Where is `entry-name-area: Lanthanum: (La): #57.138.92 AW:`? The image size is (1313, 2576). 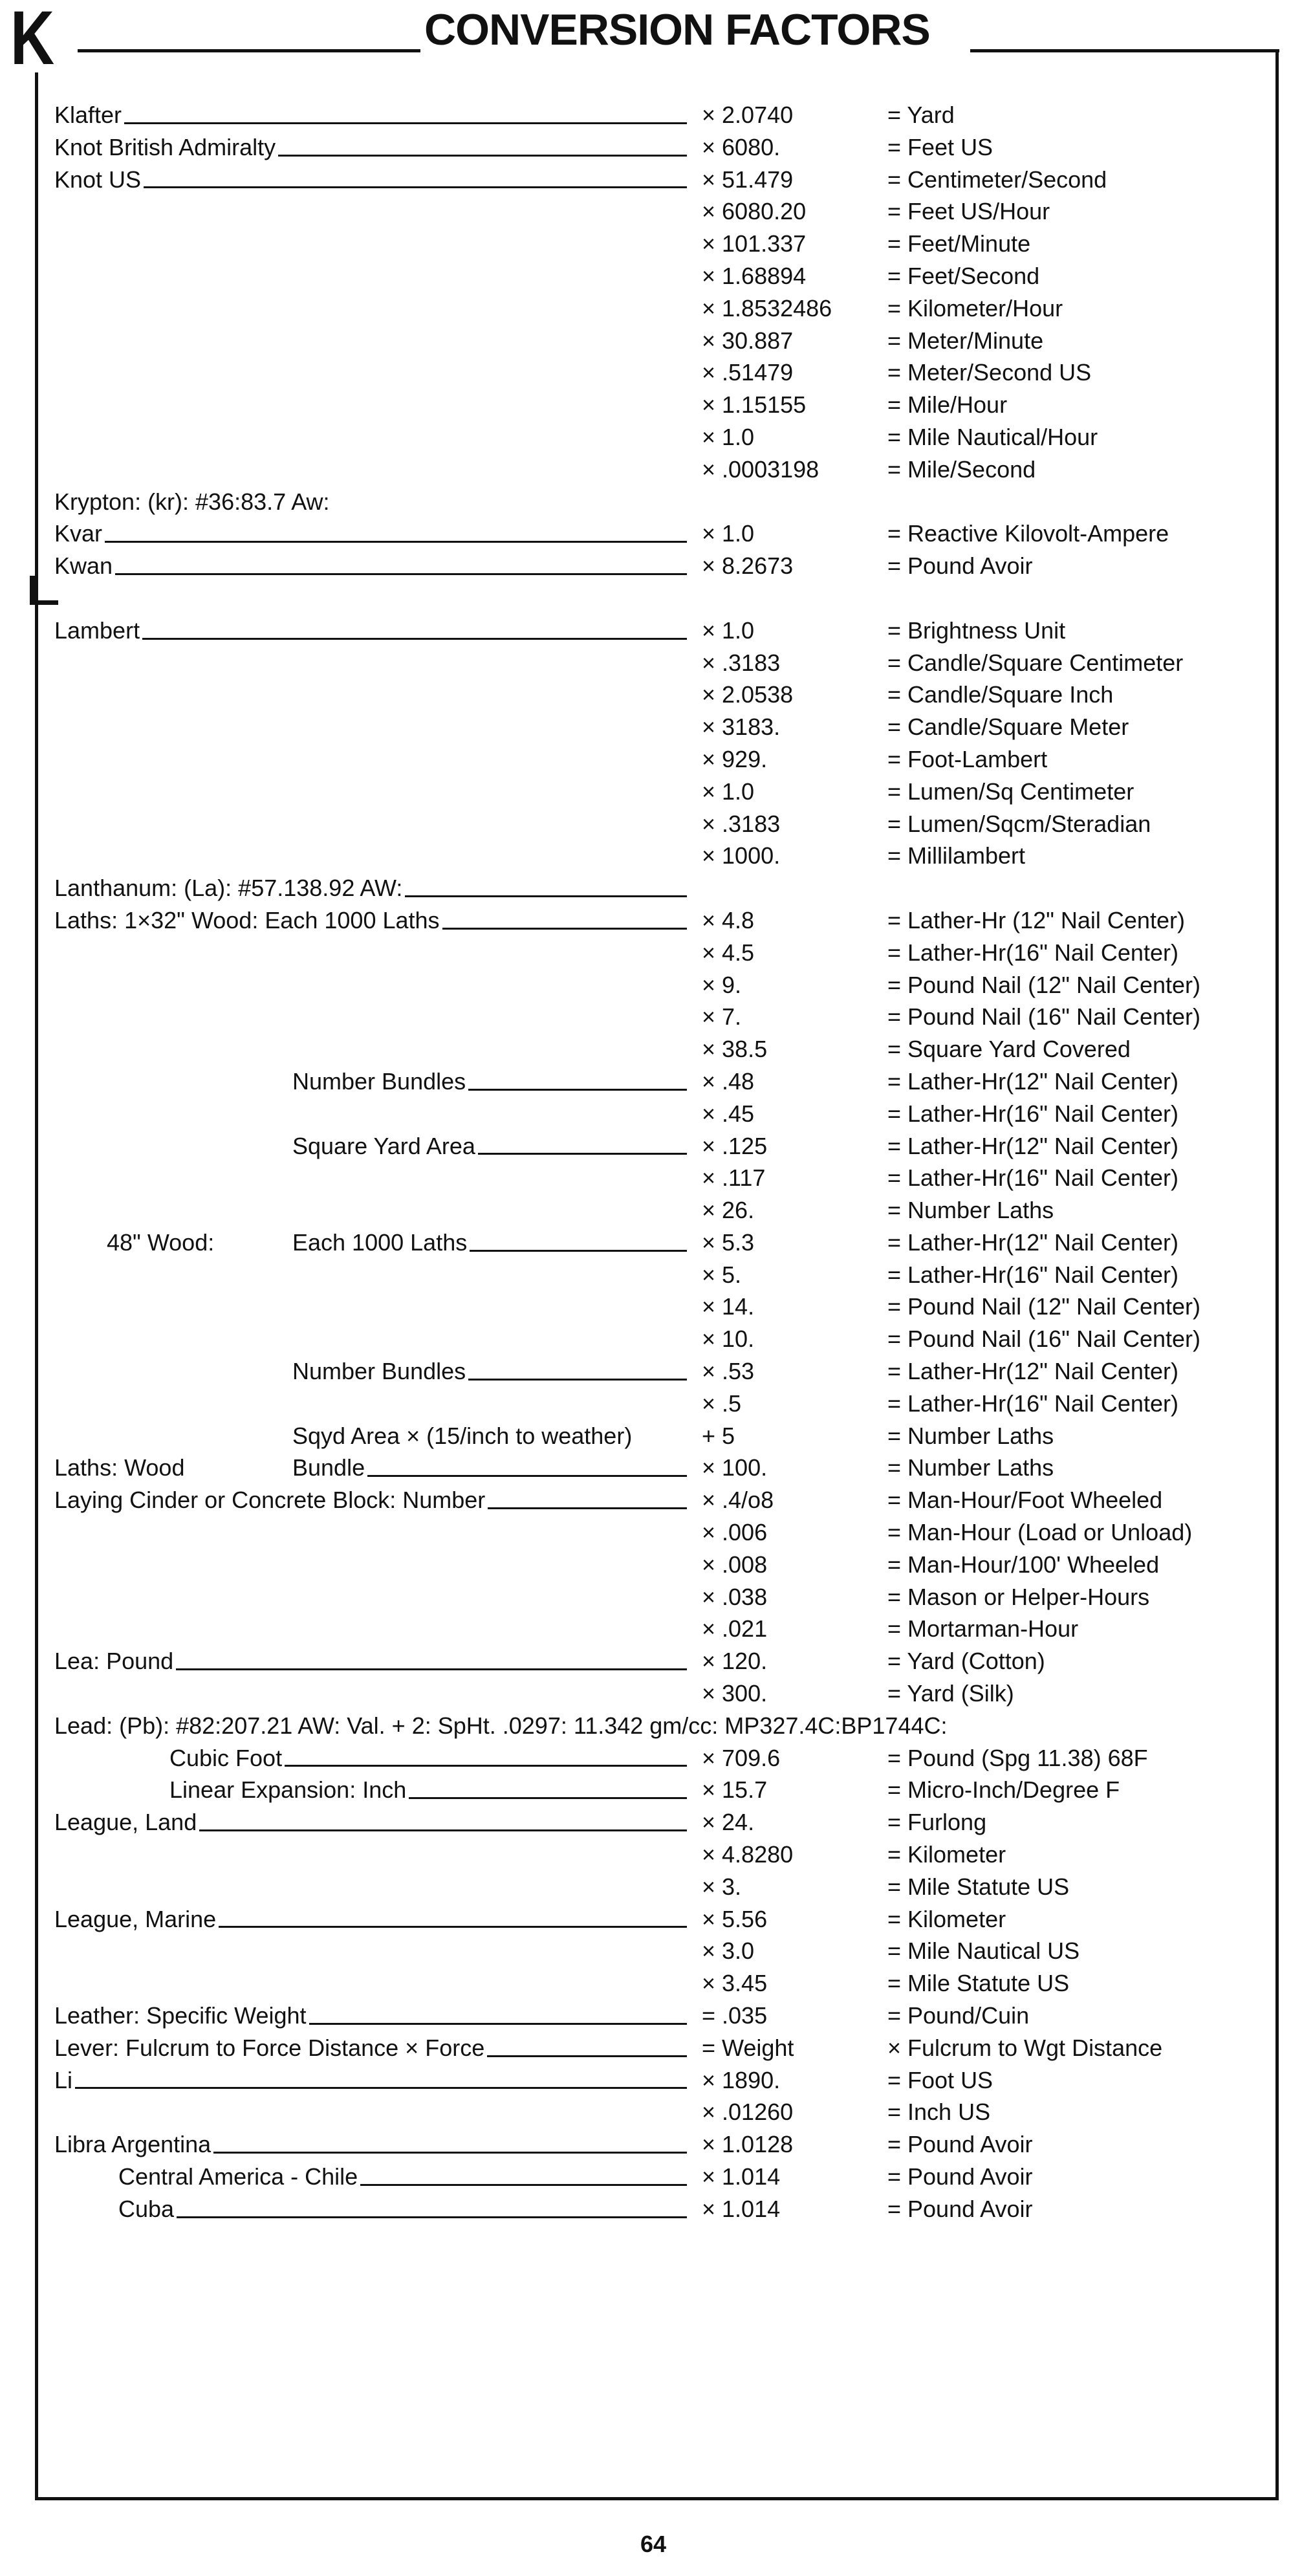
entry-name-area: Lanthanum: (La): #57.138.92 AW: is located at coordinates (370, 888).